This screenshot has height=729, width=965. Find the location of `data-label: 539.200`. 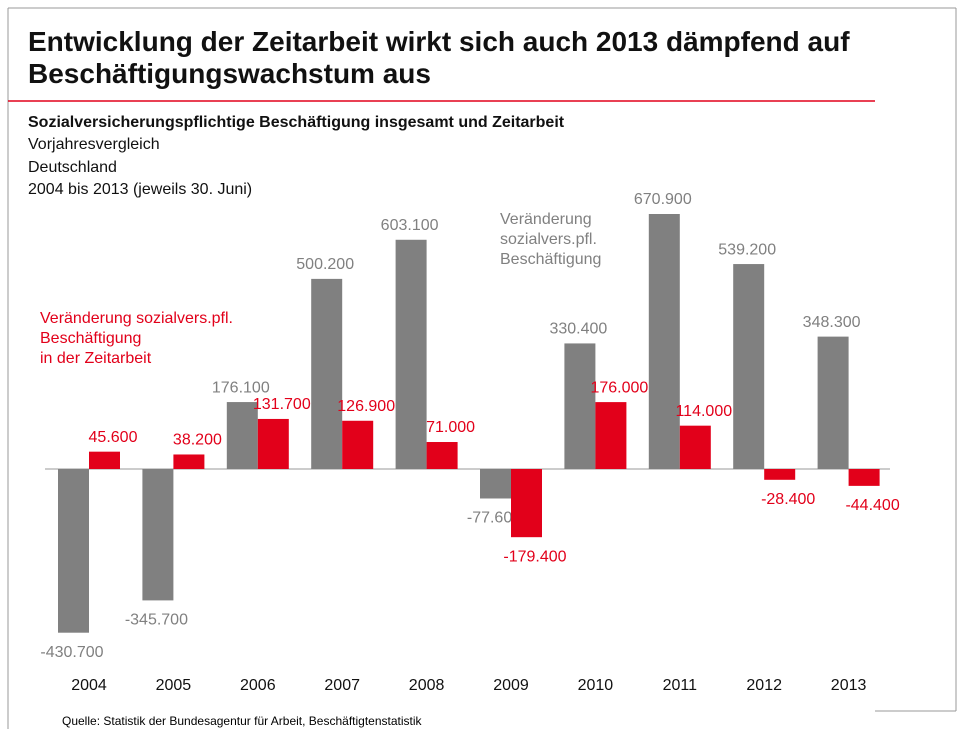

data-label: 539.200 is located at coordinates (747, 249).